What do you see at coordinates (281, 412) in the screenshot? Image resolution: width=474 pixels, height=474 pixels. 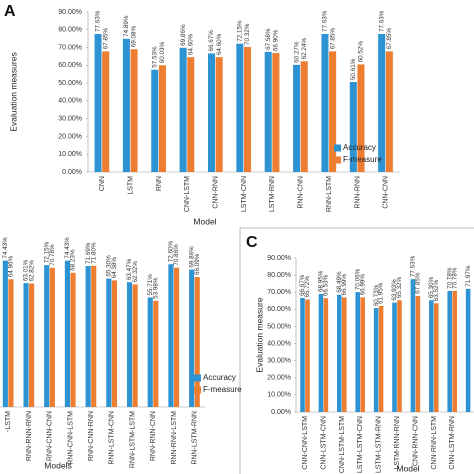 I see `y-tick-label: 0.00%` at bounding box center [281, 412].